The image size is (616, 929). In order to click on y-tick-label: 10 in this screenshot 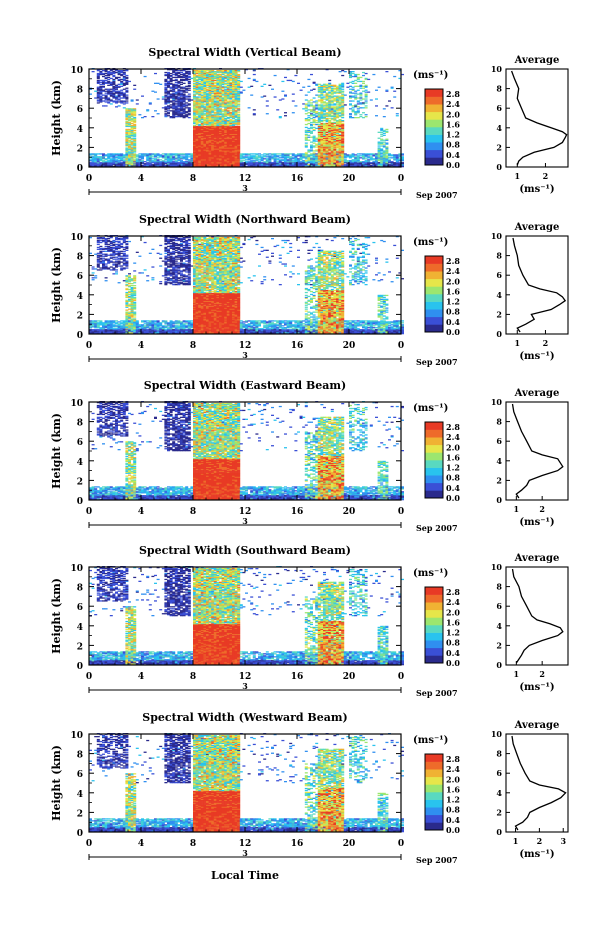, I will do `click(76, 71)`.